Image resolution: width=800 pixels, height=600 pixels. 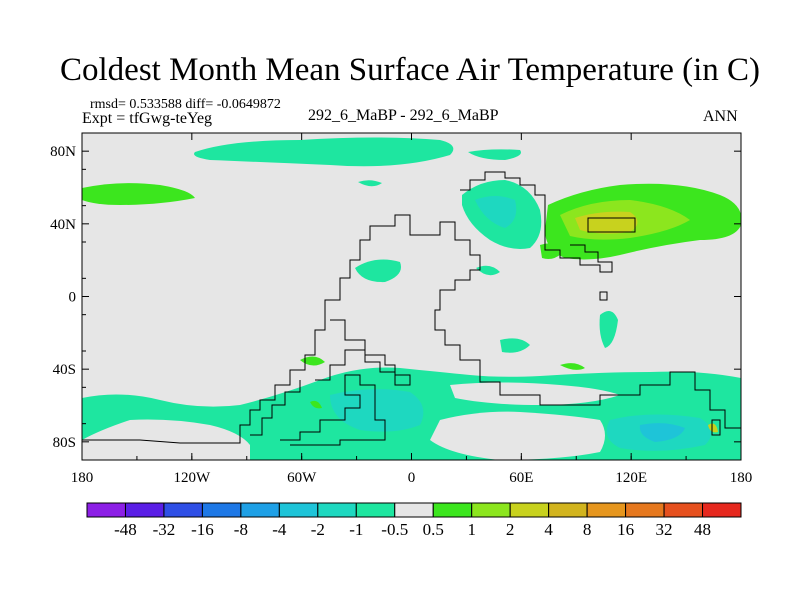 I want to click on continent-outline-asia, so click(x=536, y=222).